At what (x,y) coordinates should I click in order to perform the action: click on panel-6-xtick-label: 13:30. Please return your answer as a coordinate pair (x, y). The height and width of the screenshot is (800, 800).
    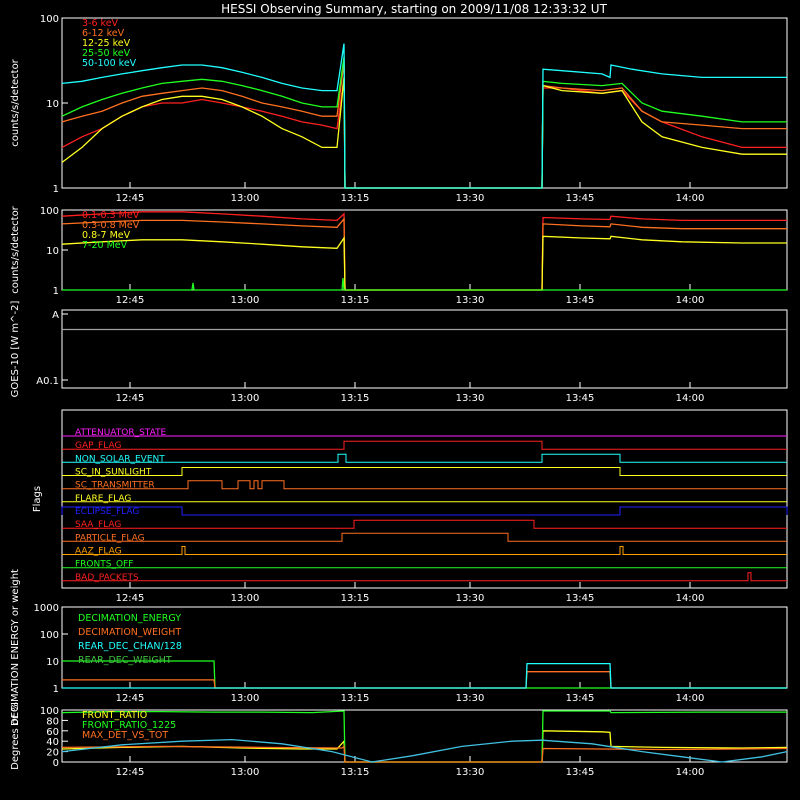
    Looking at the image, I should click on (470, 772).